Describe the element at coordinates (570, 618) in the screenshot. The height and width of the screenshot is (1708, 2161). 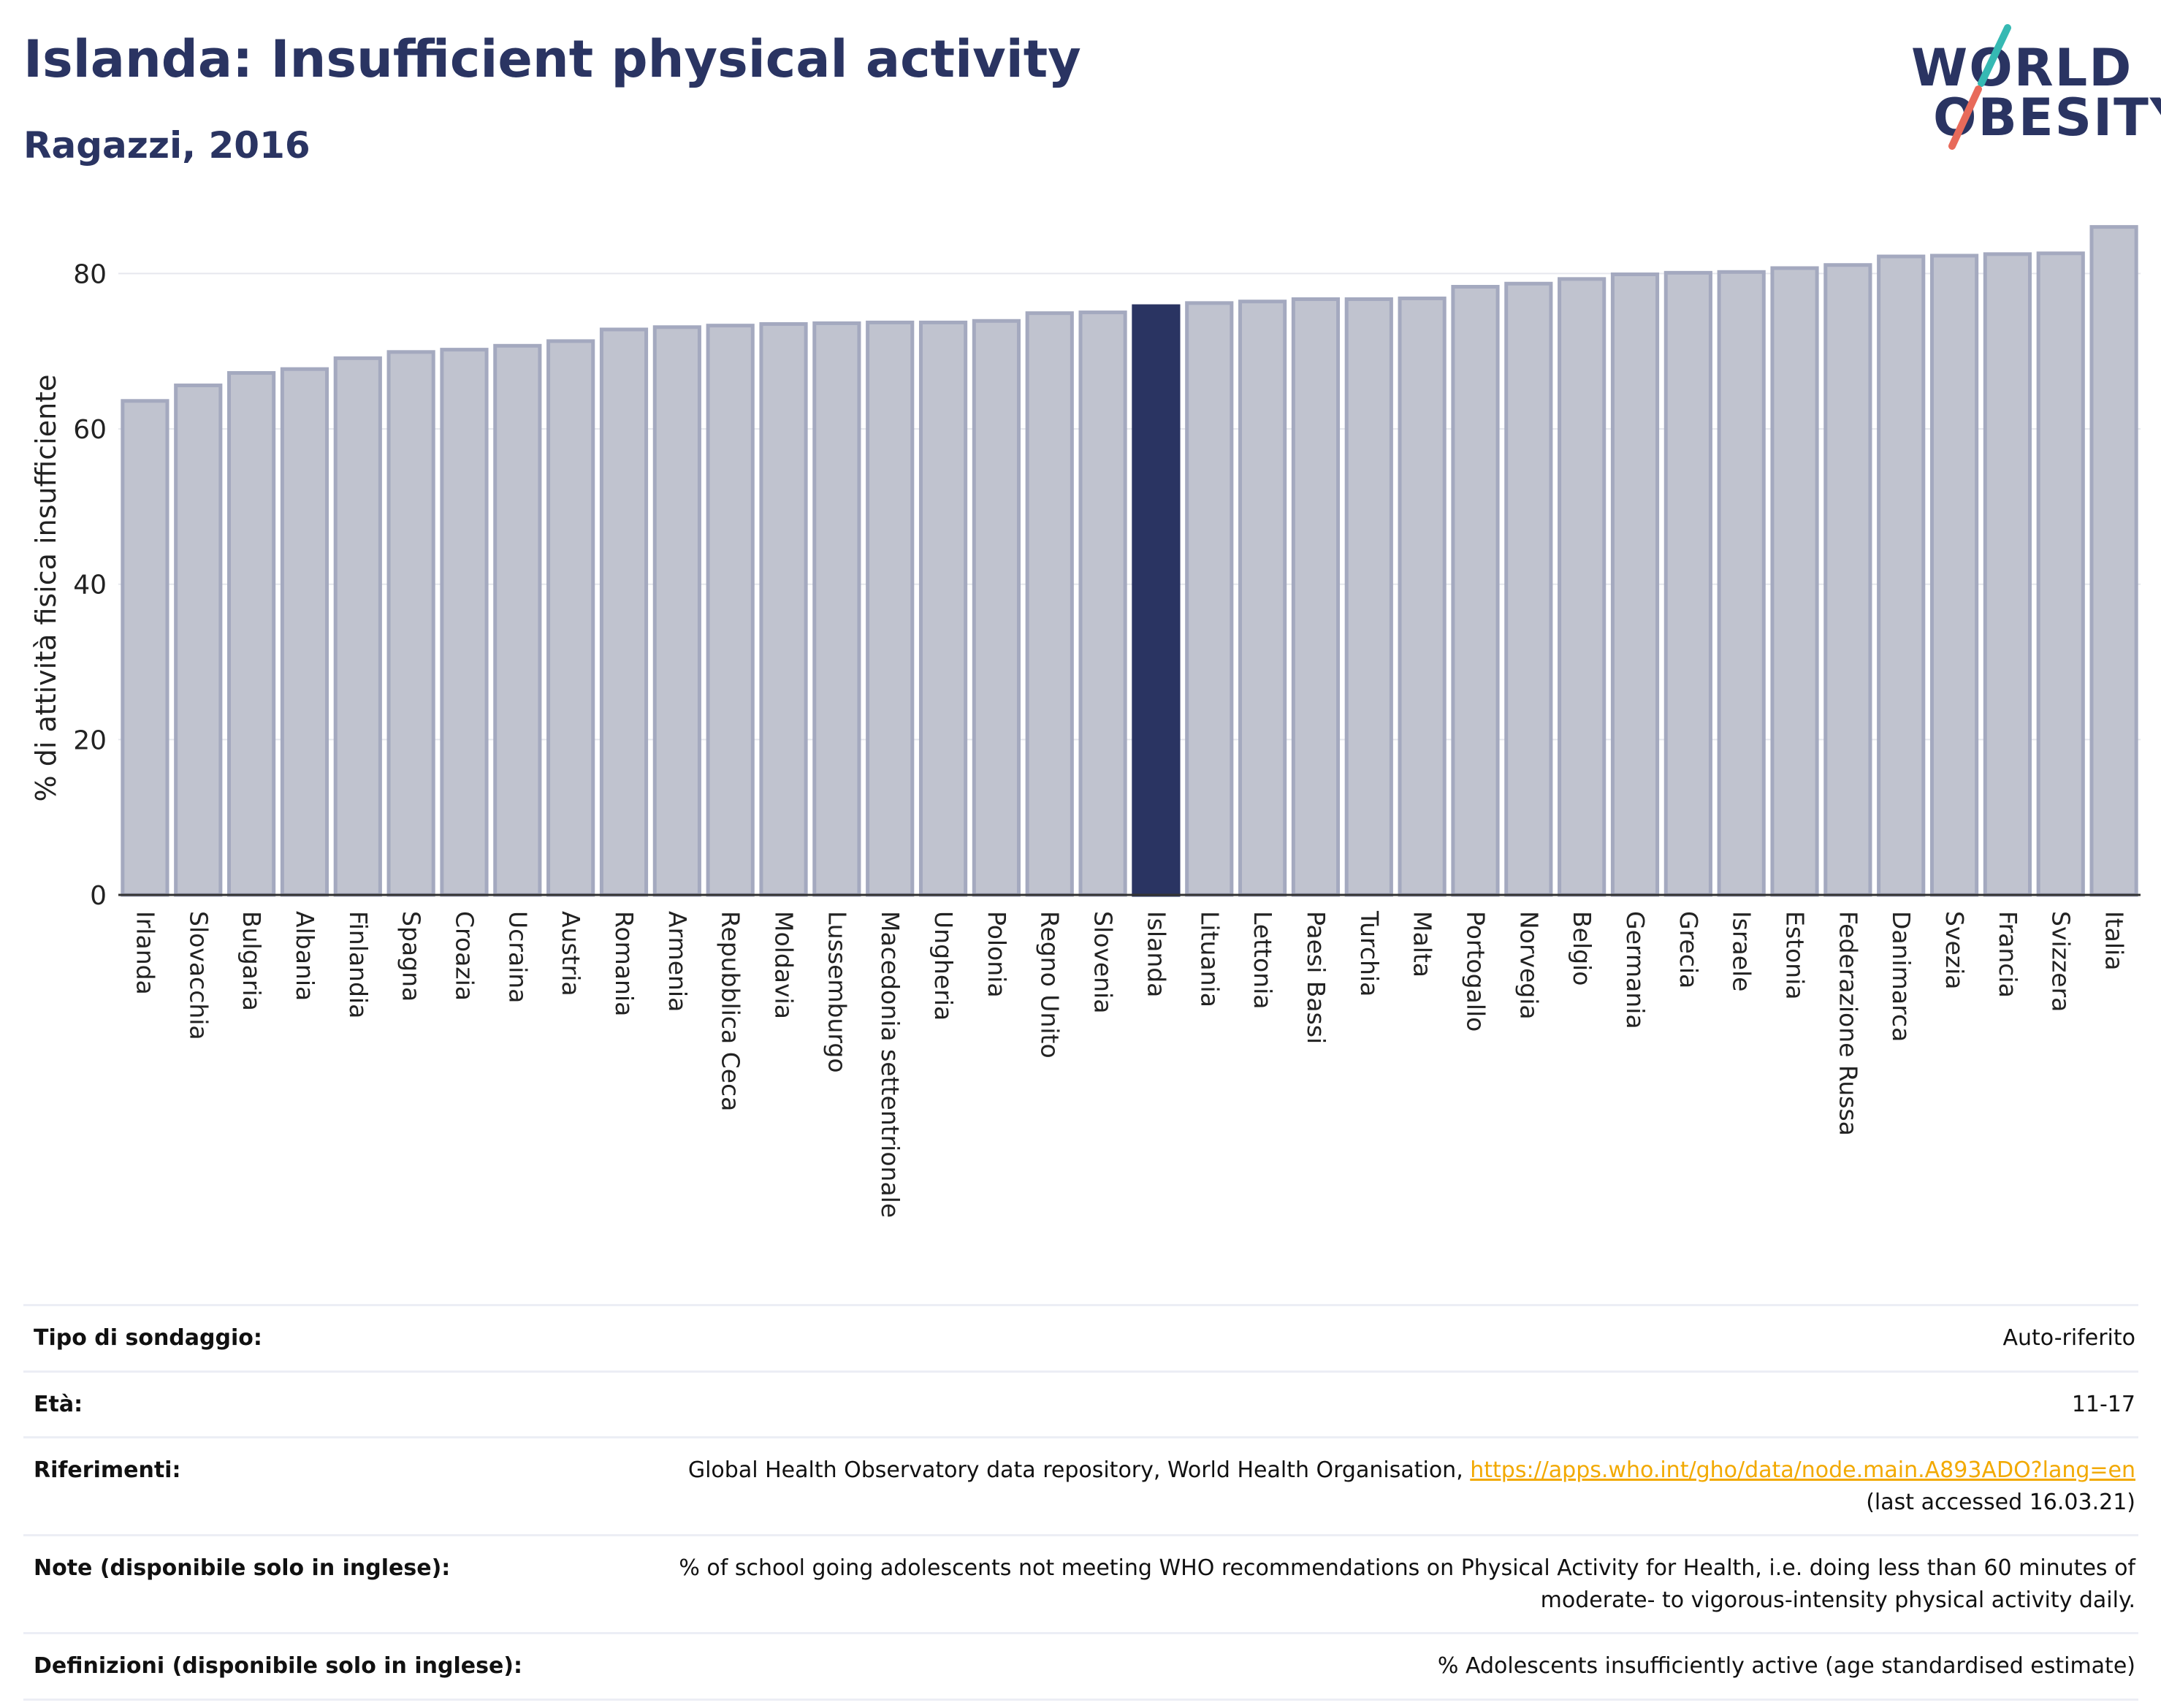
I see `bar-austria` at that location.